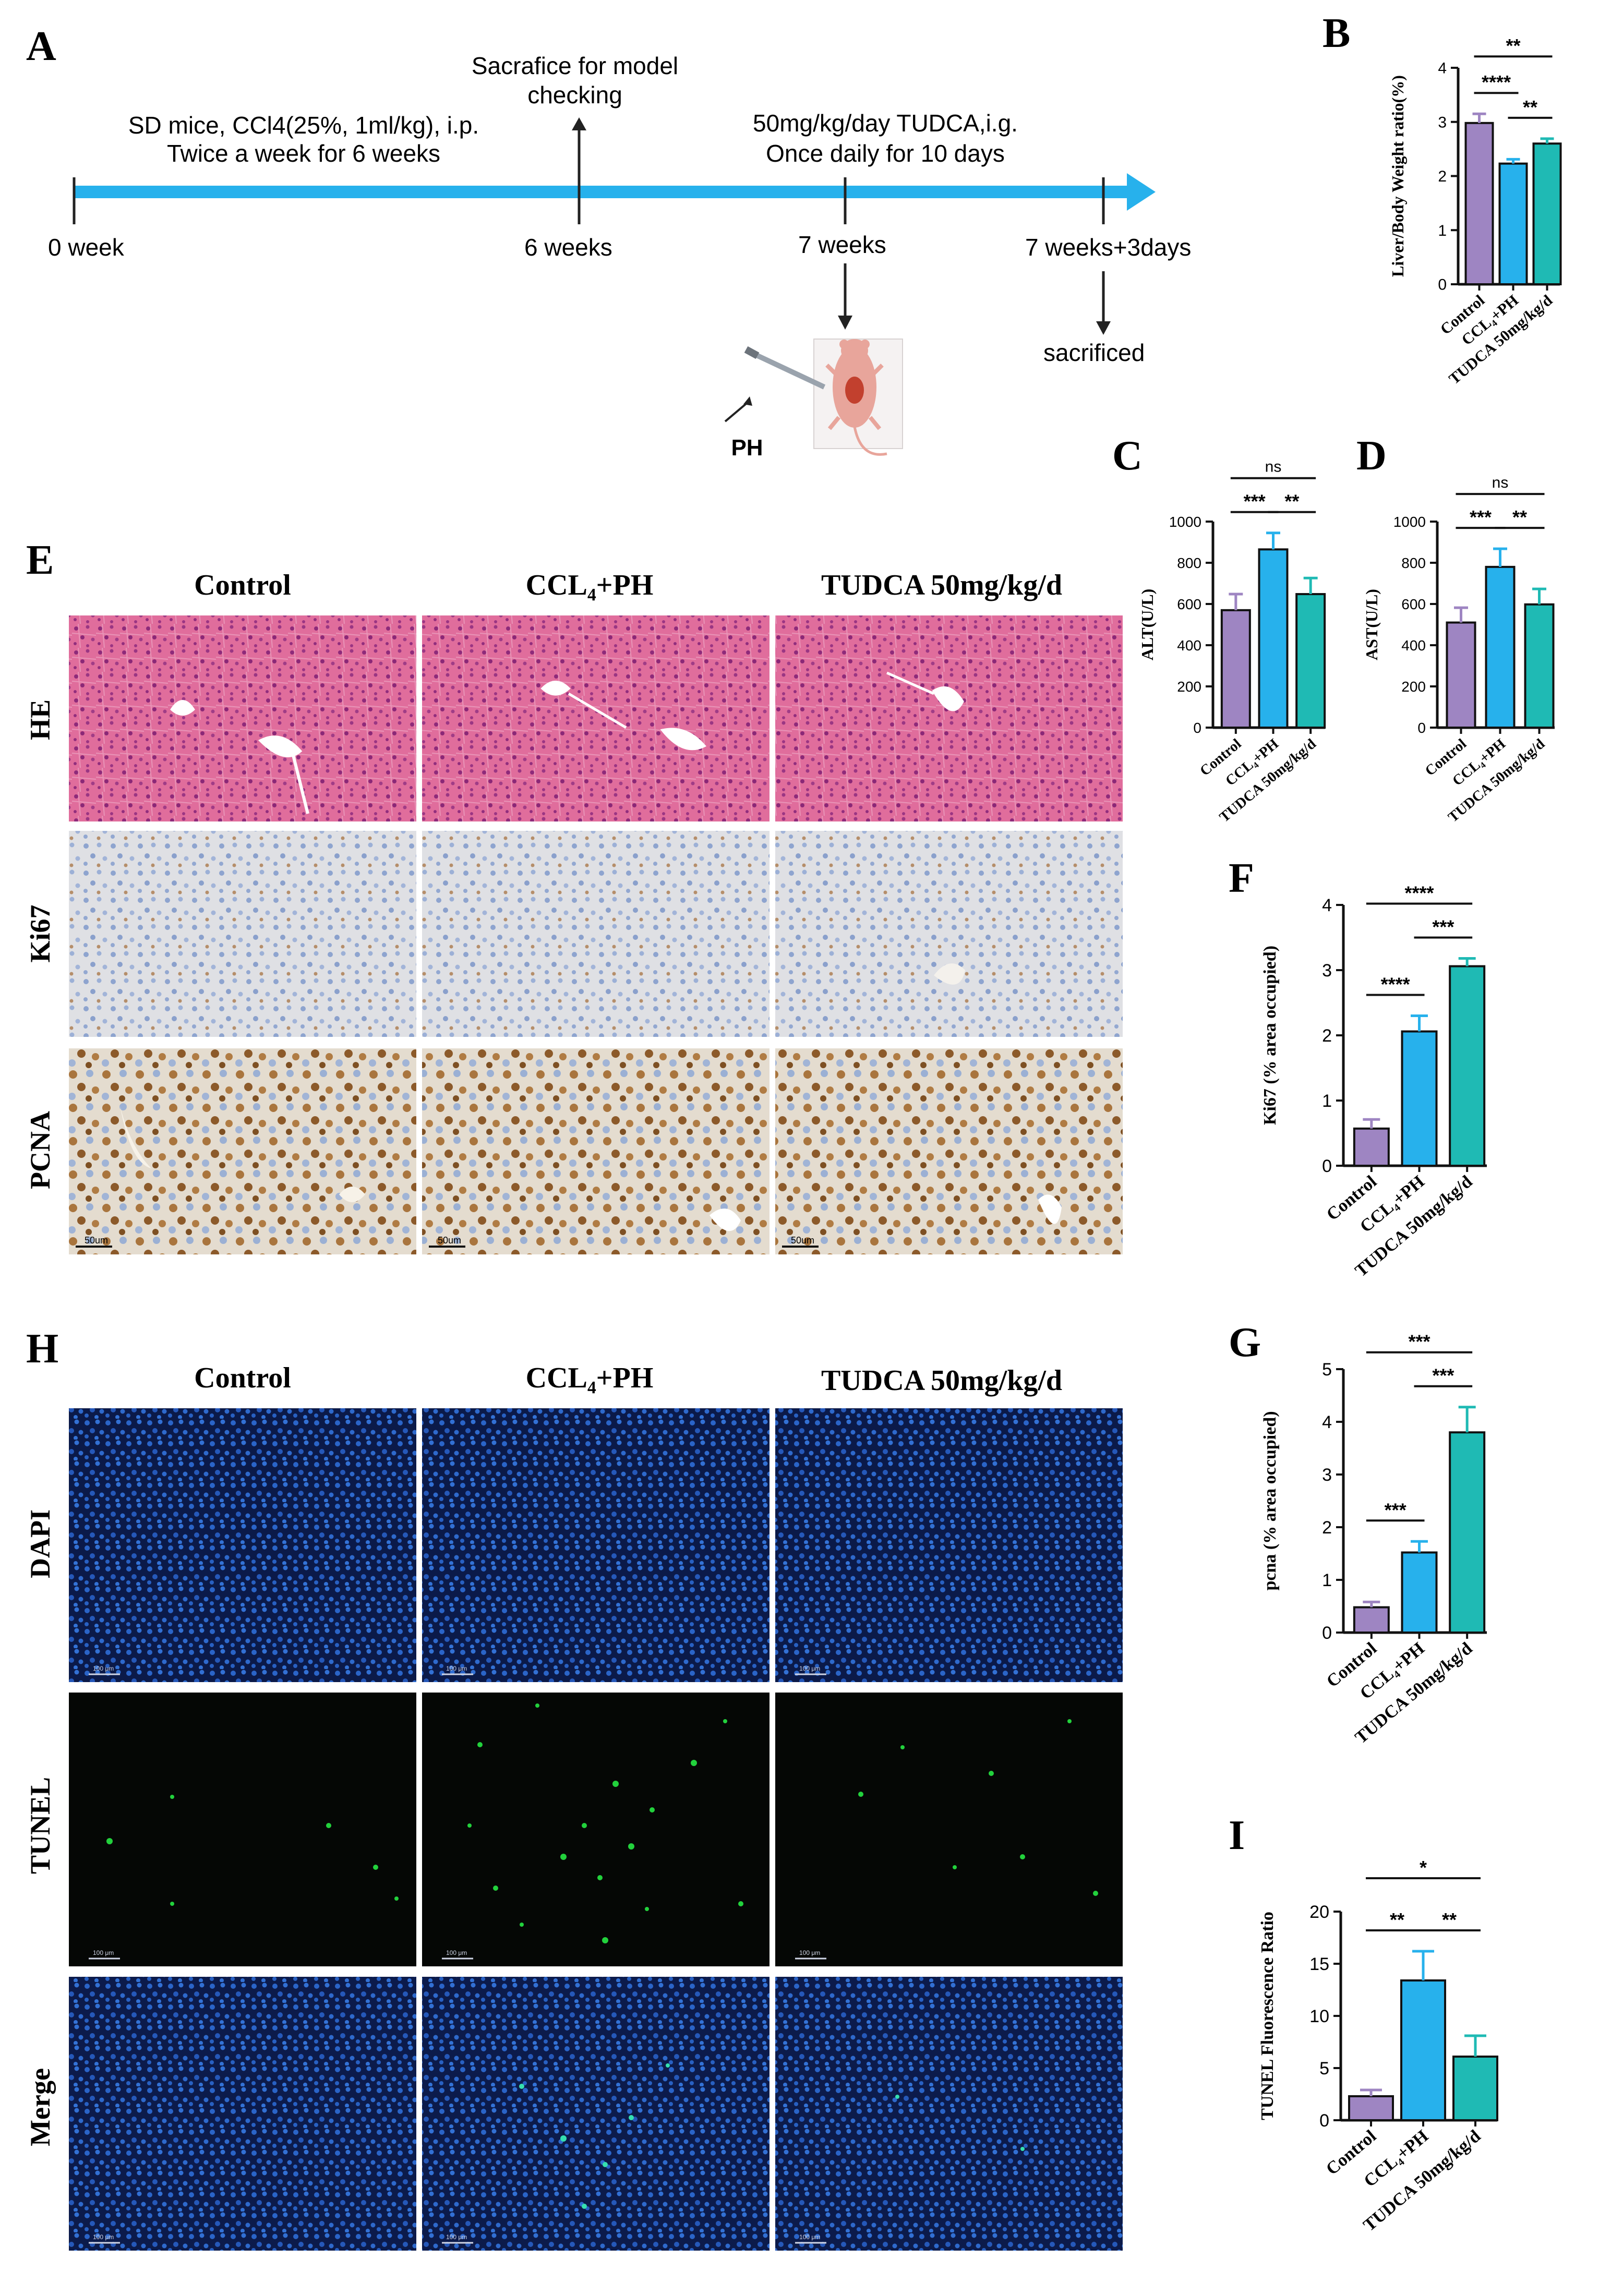 This screenshot has height=2296, width=1623. What do you see at coordinates (303, 153) in the screenshot?
I see `model-text-line2: Twice a week for 6 weeks` at bounding box center [303, 153].